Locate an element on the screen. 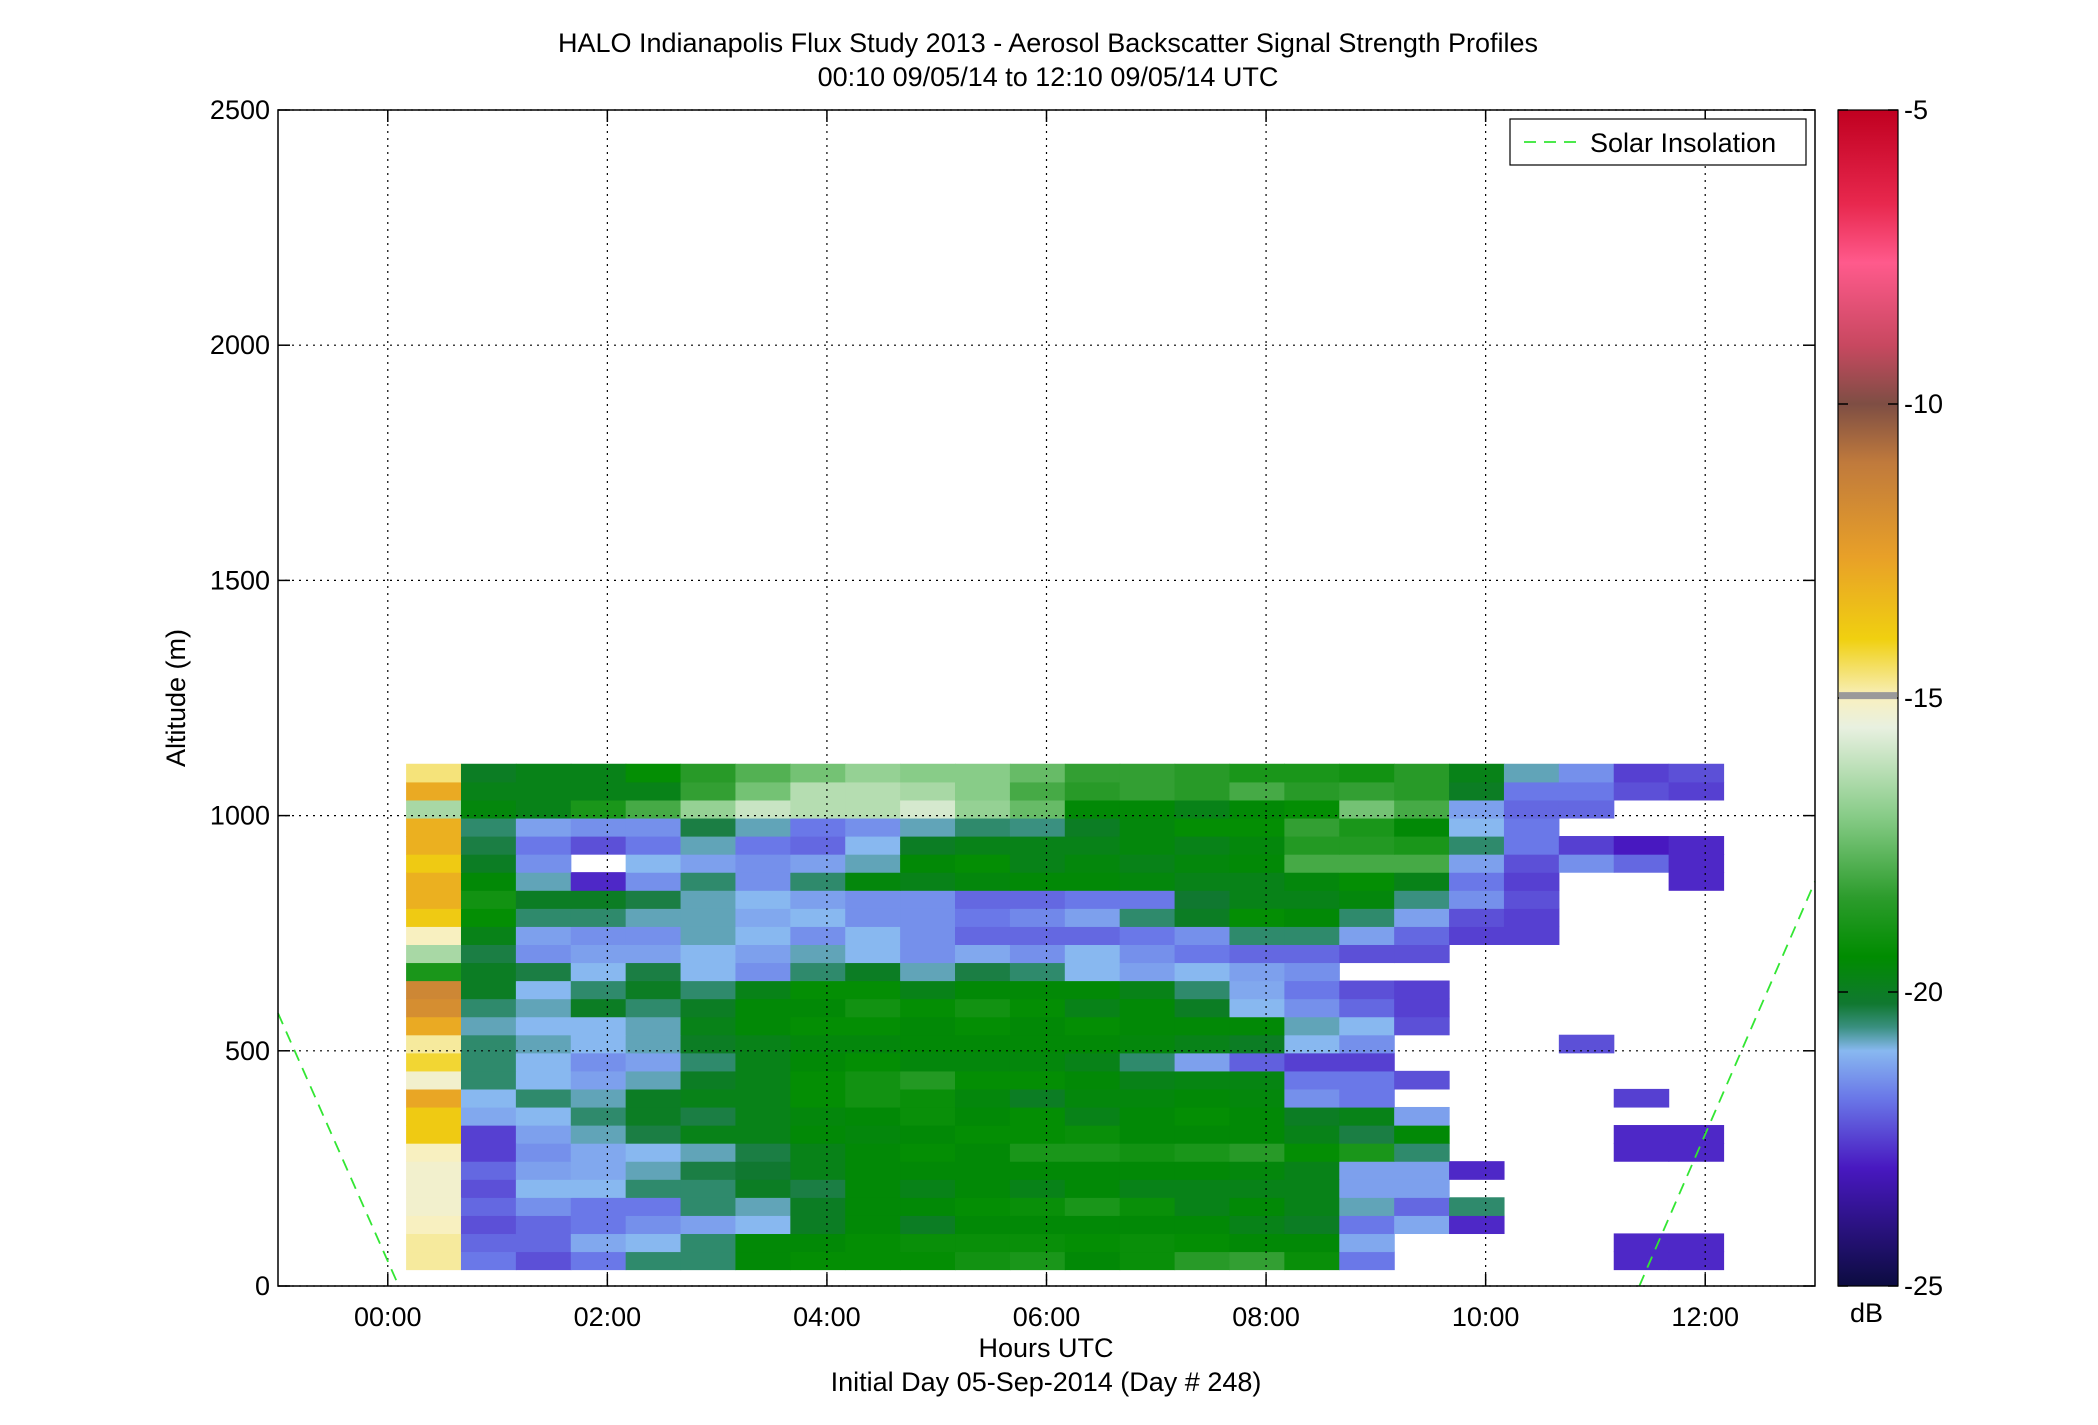  y-axis-label: Altitude (m) is located at coordinates (176, 698).